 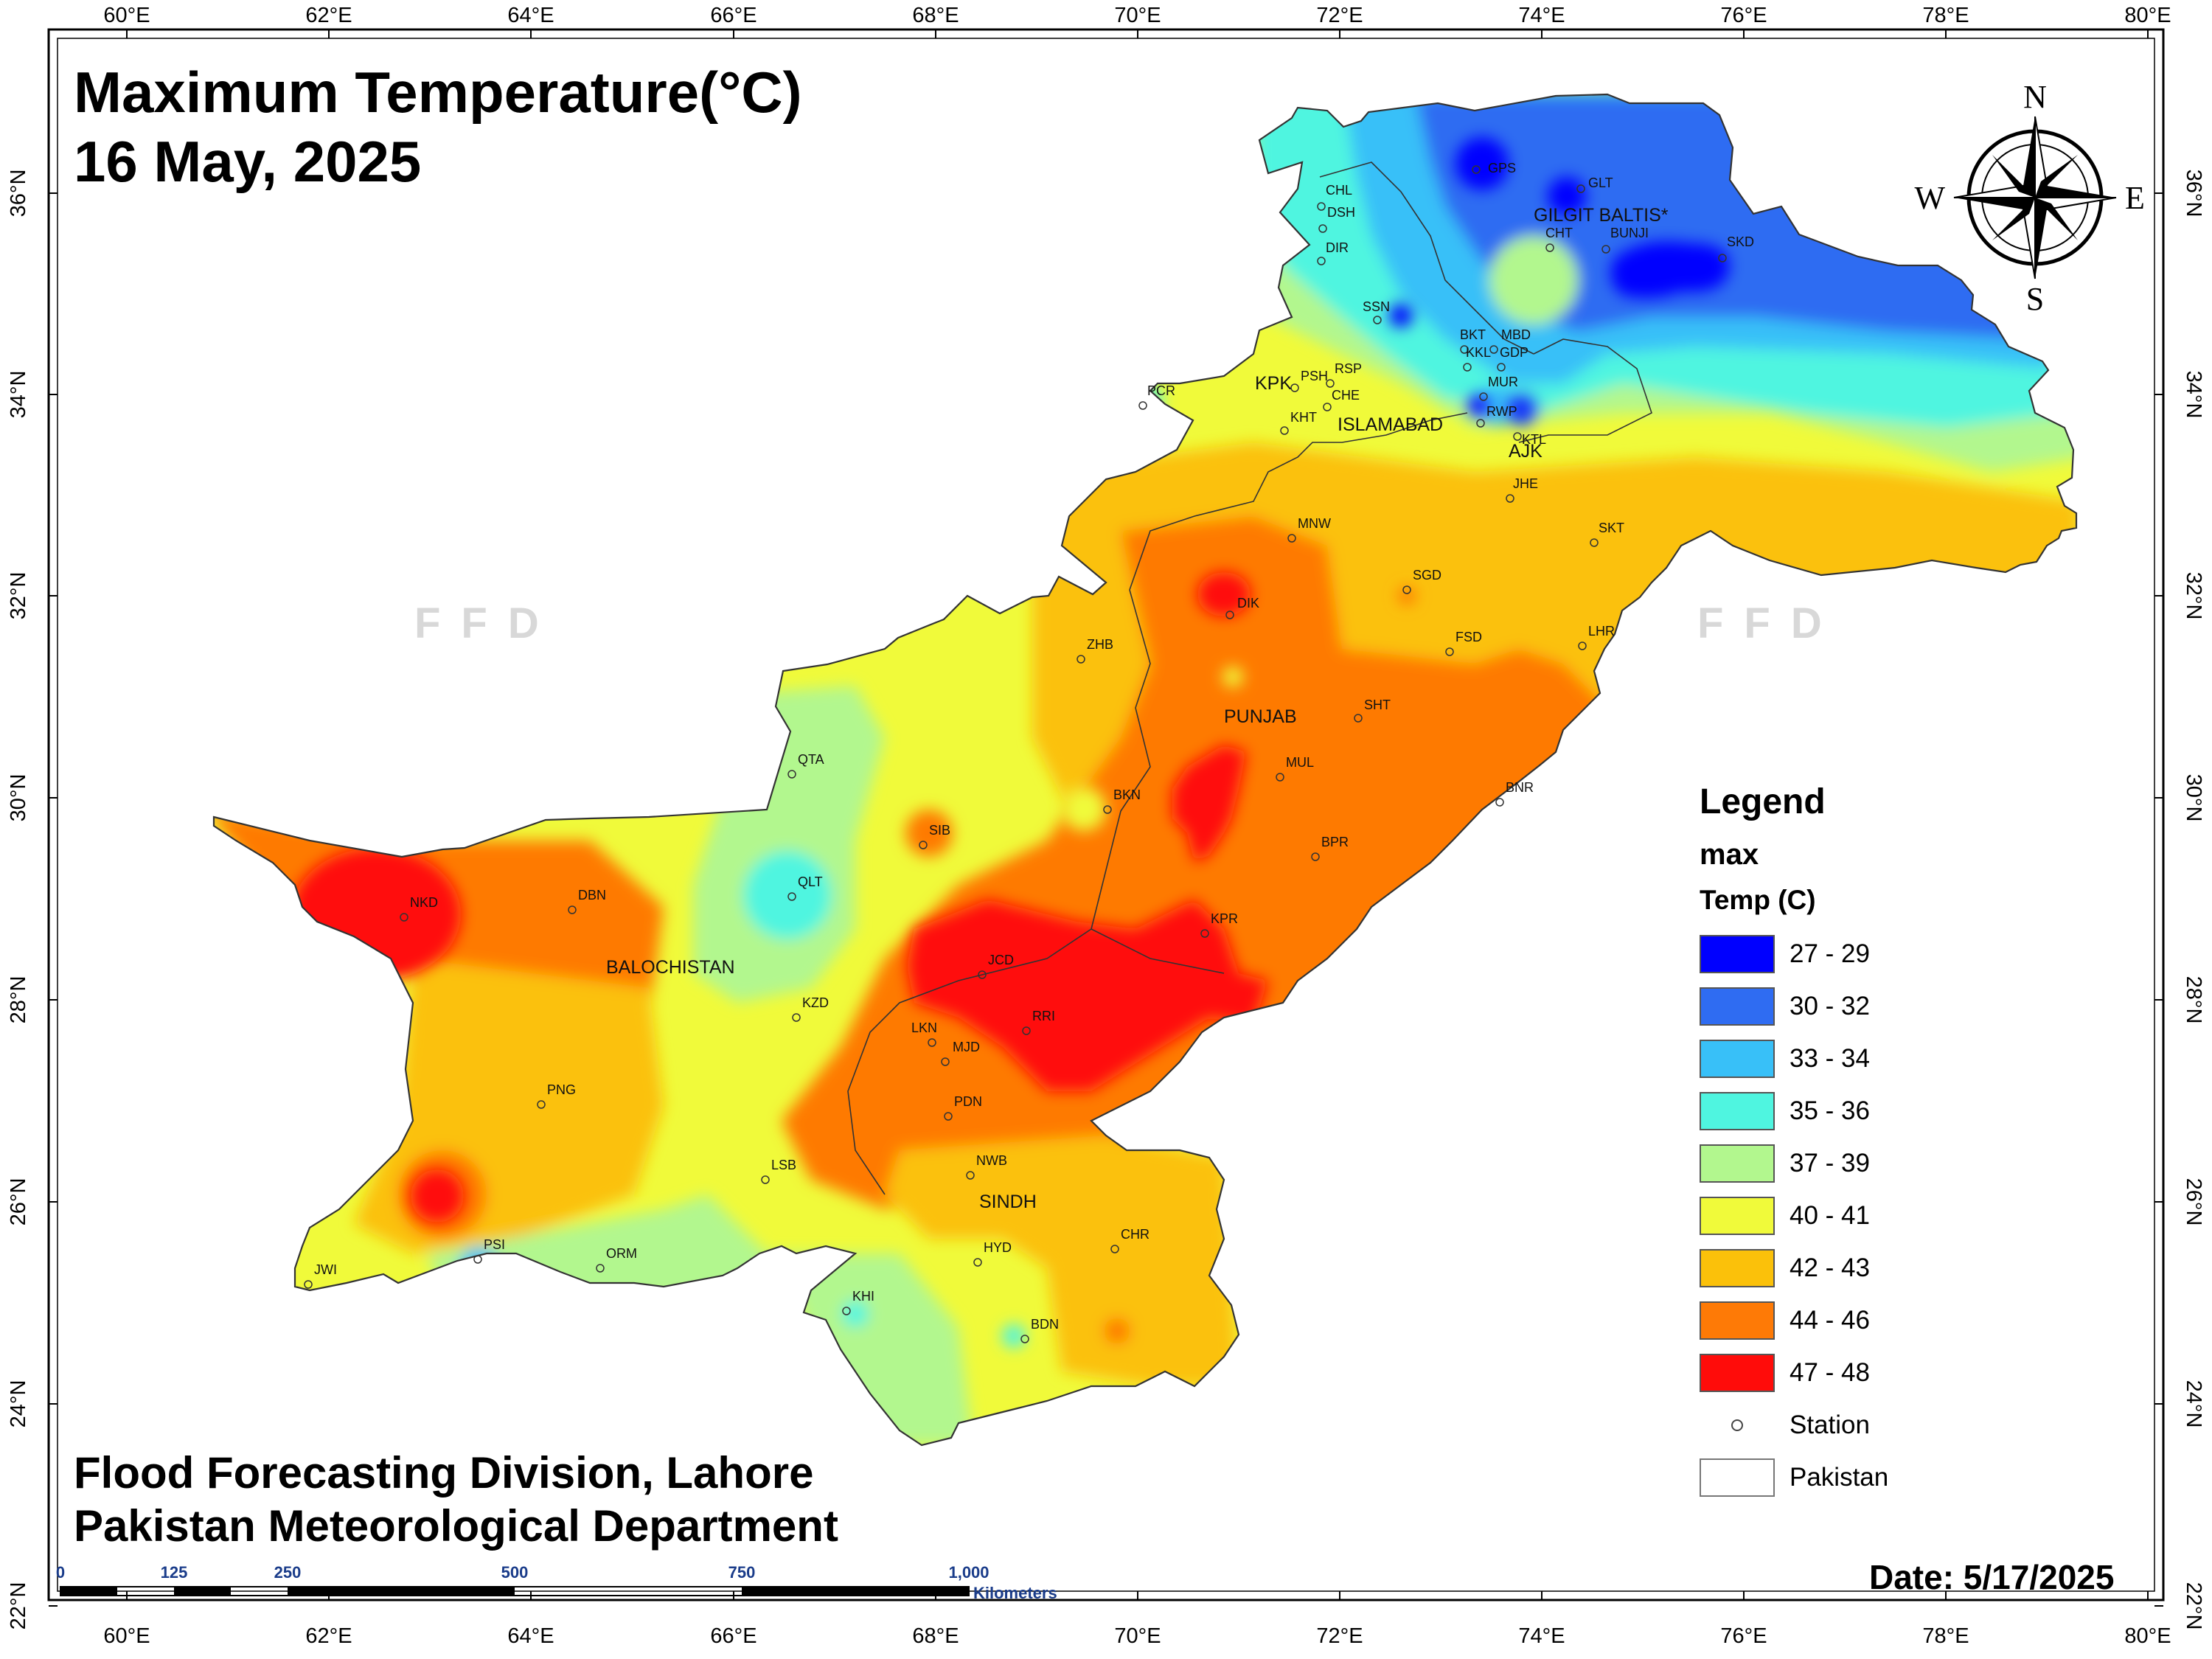 What do you see at coordinates (18, 194) in the screenshot?
I see `lat-label-left: 36°N` at bounding box center [18, 194].